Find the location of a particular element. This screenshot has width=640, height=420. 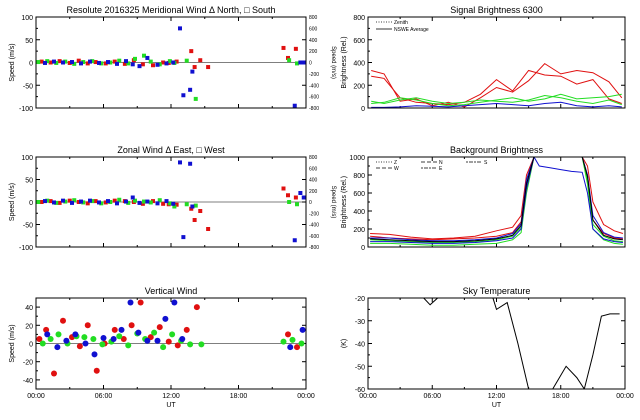

sky-ylabel: (K) is located at coordinates (344, 343).